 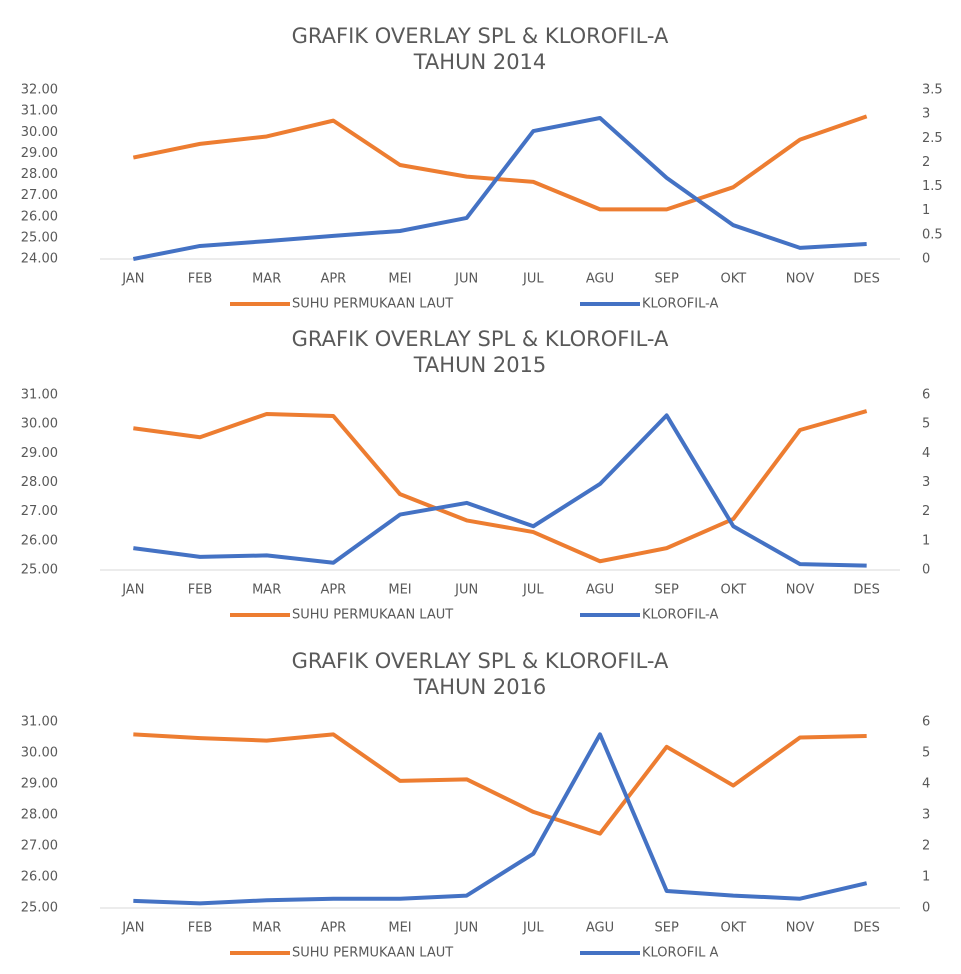 What do you see at coordinates (480, 365) in the screenshot?
I see `chart-subtitle: TAHUN 2015` at bounding box center [480, 365].